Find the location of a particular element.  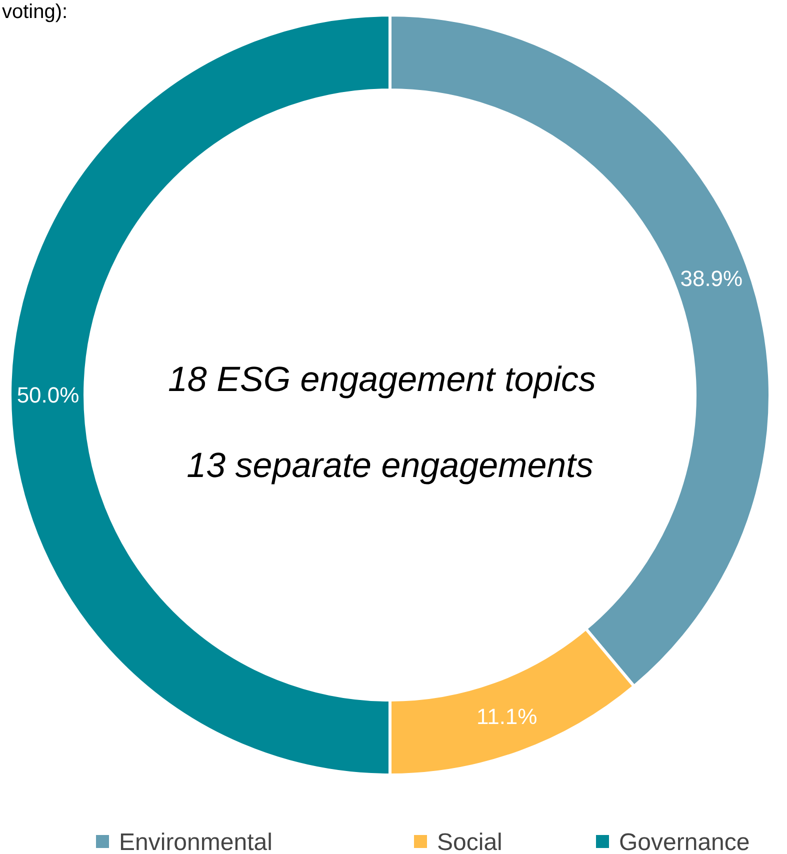

chart-title: voting): is located at coordinates (35, 12).